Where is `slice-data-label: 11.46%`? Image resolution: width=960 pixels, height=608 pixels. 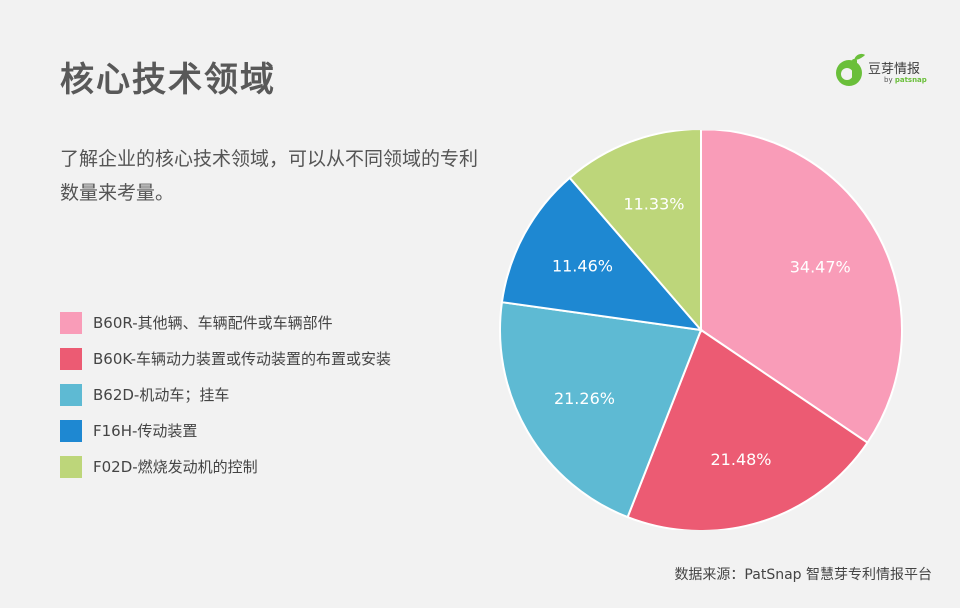
slice-data-label: 11.46% is located at coordinates (582, 265).